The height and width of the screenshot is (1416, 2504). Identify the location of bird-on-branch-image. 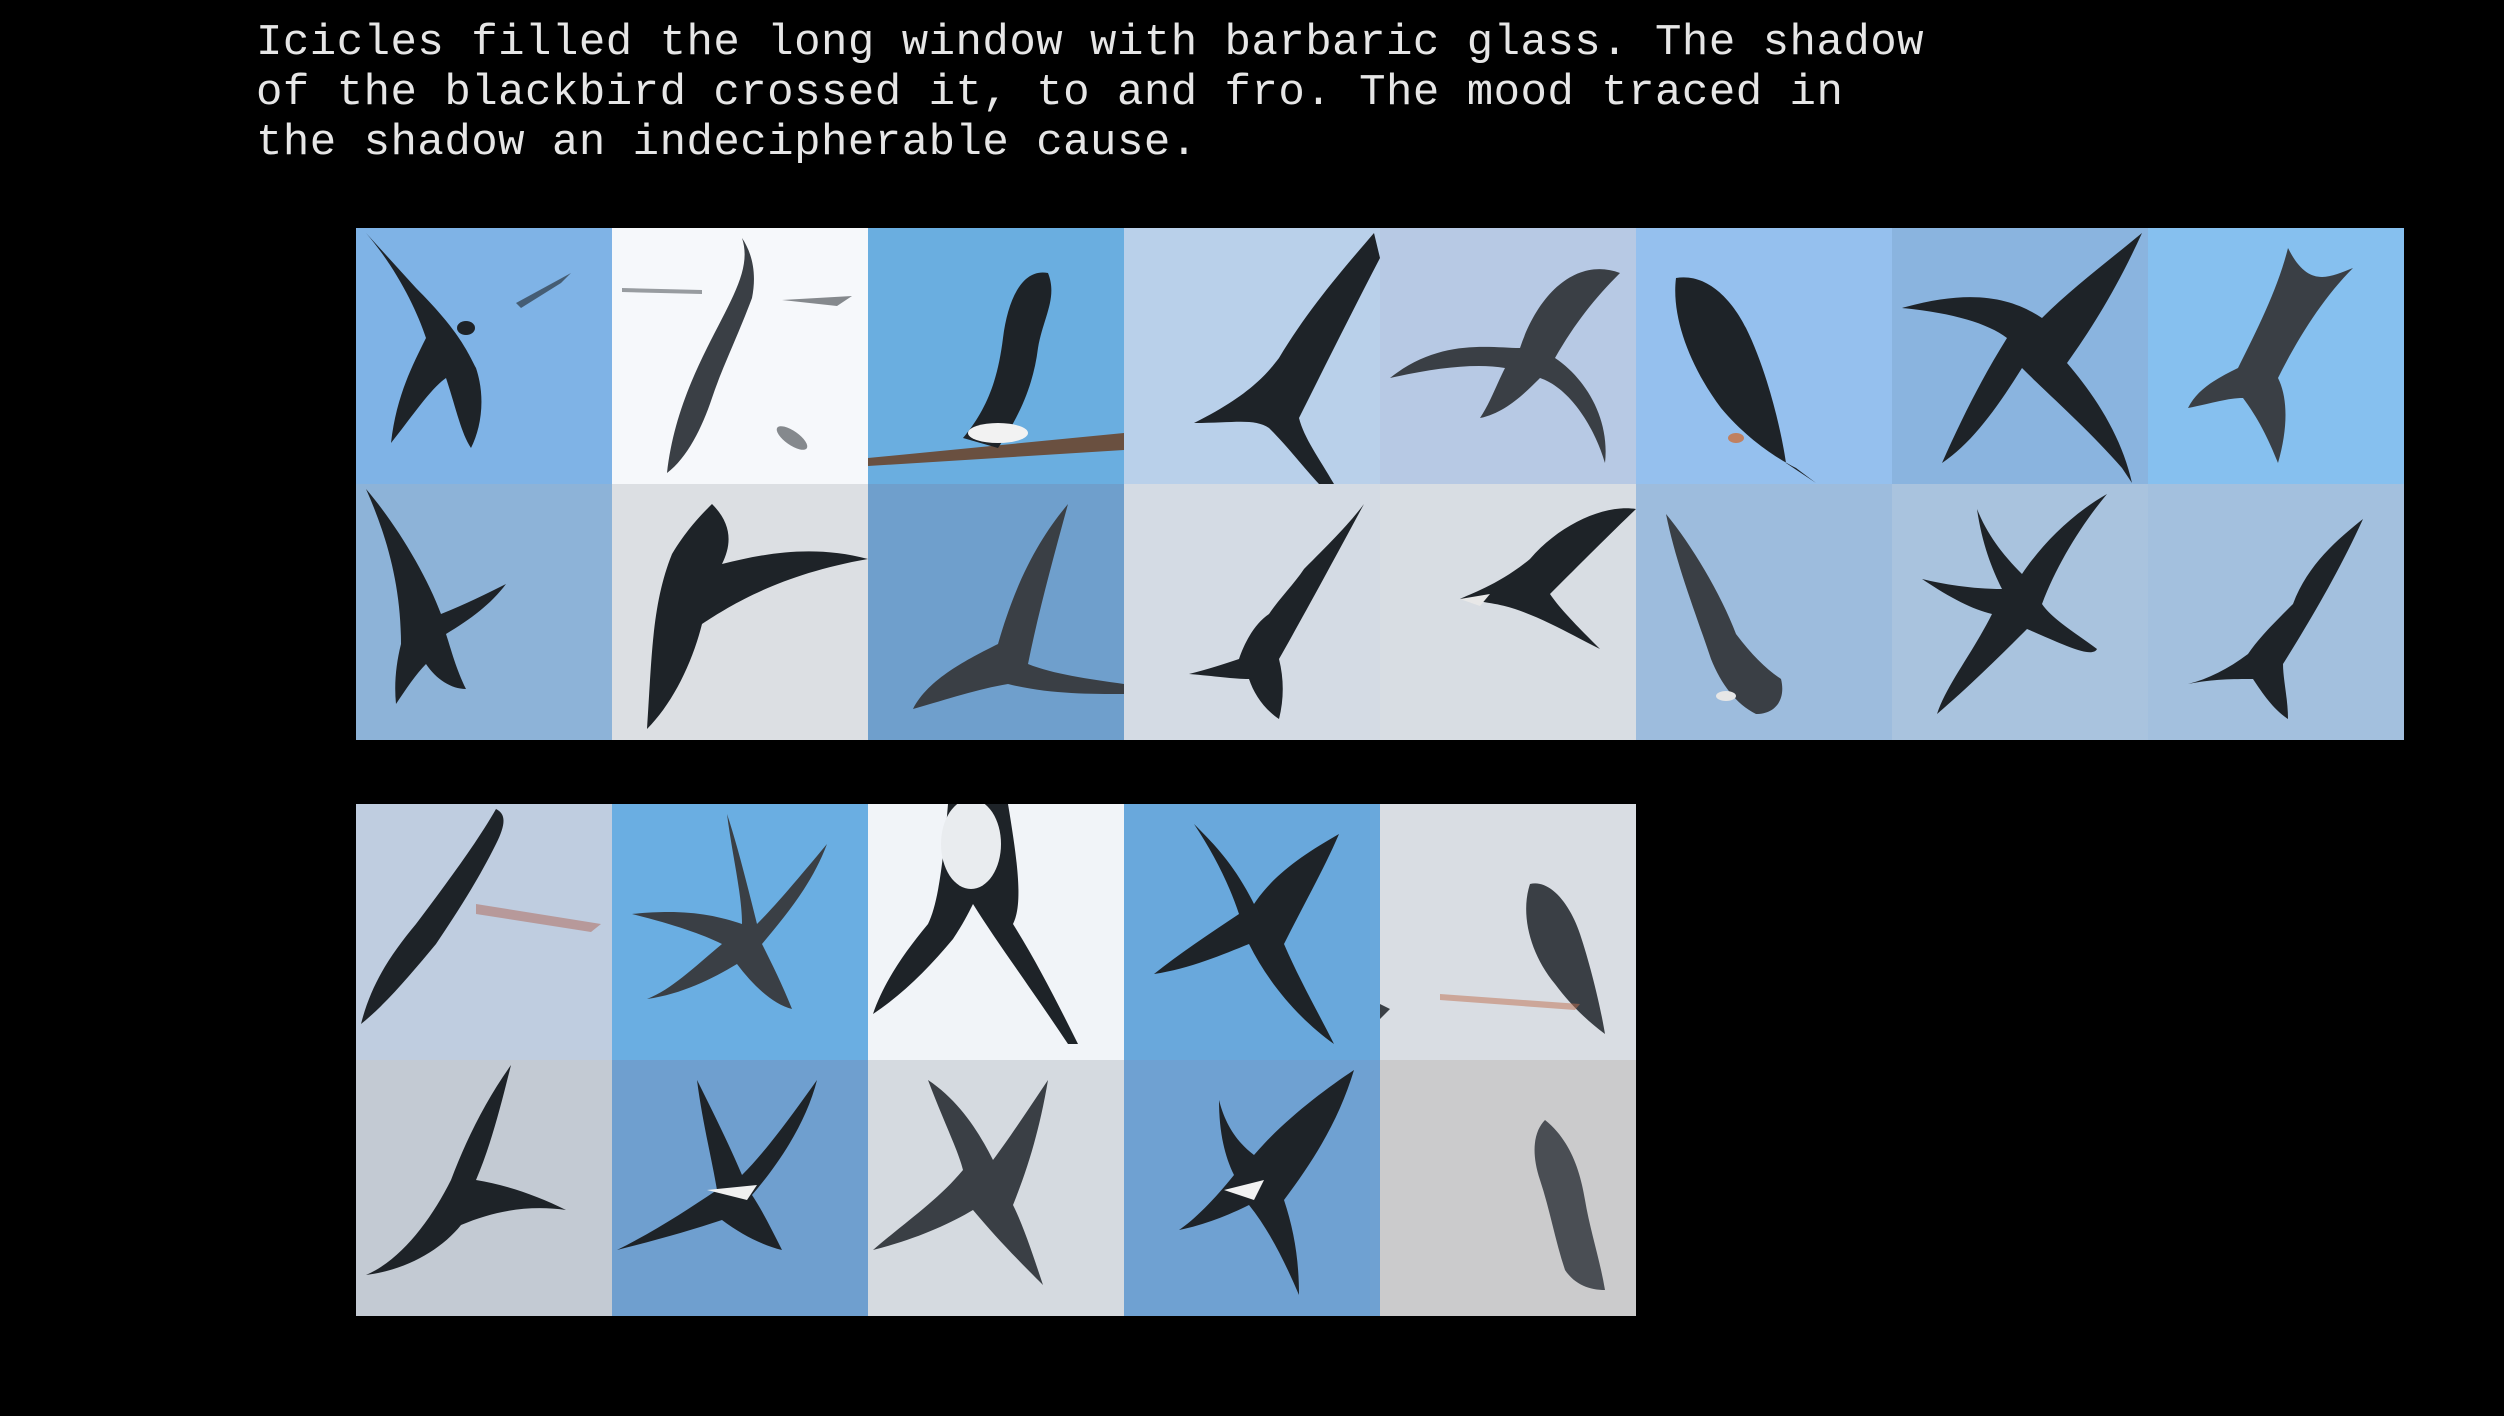
(996, 356).